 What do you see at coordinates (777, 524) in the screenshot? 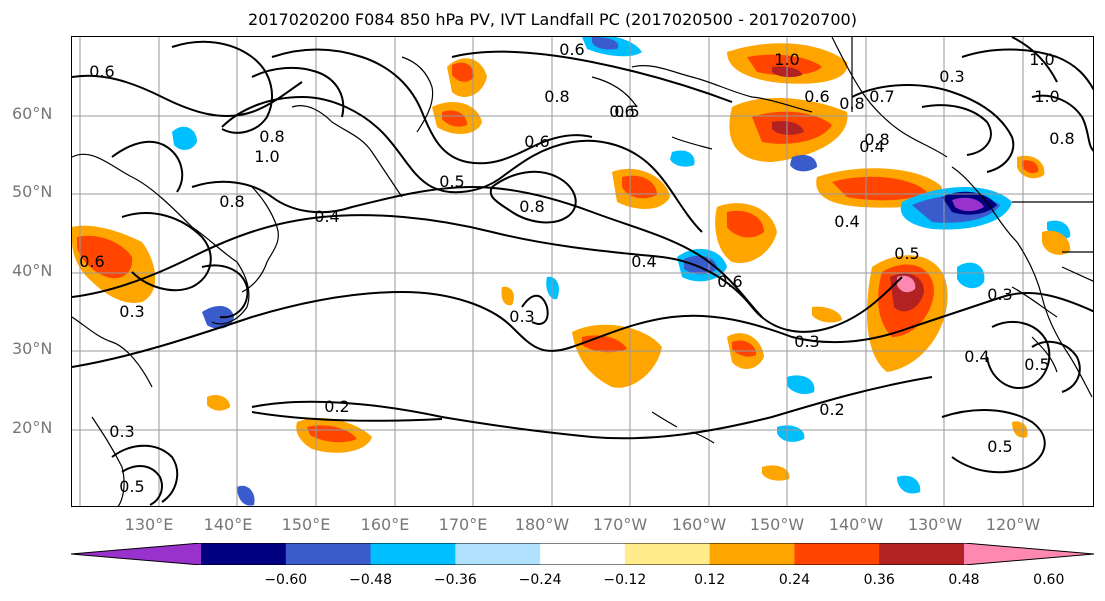
I see `lon-label-150w: 150°W` at bounding box center [777, 524].